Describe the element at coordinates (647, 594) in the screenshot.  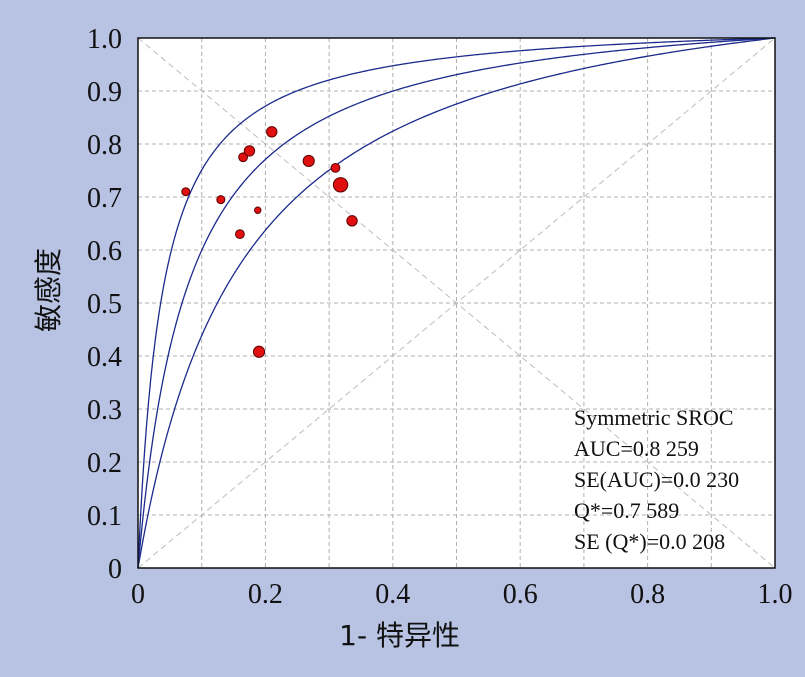
I see `x-tick-label: 0.8` at that location.